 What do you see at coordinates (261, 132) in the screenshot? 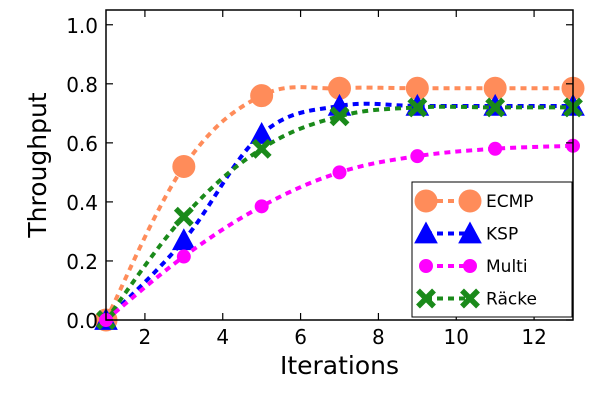
I see `data-point-ksp` at bounding box center [261, 132].